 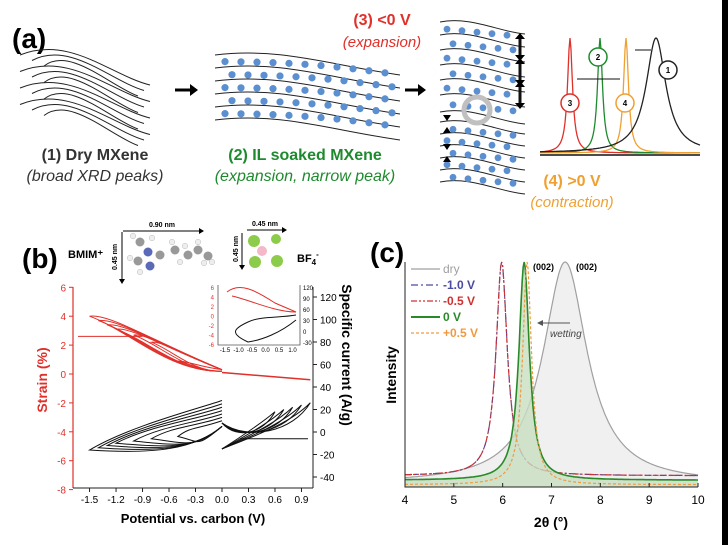 I want to click on x-tick-label: 6, so click(x=502, y=500).